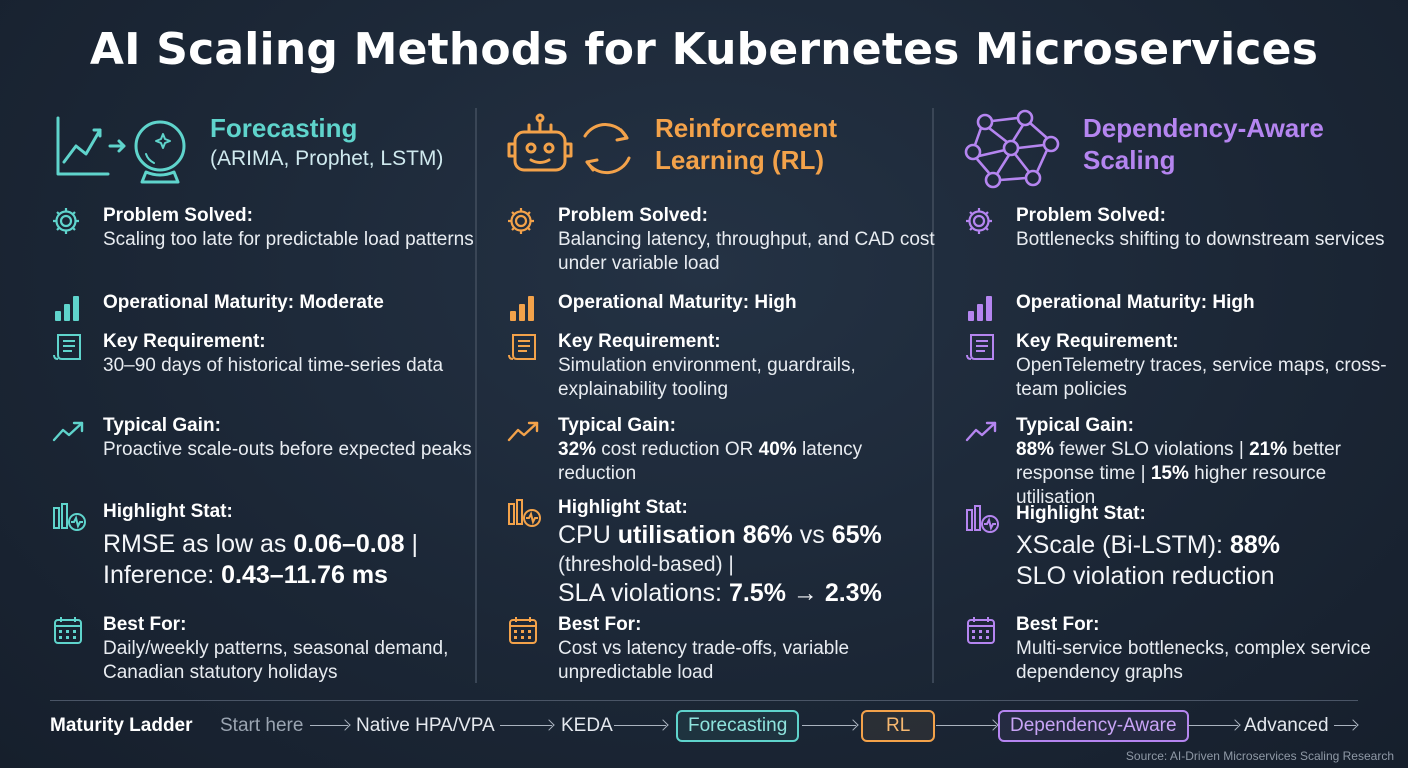  What do you see at coordinates (1012, 149) in the screenshot?
I see `network-graph-icon` at bounding box center [1012, 149].